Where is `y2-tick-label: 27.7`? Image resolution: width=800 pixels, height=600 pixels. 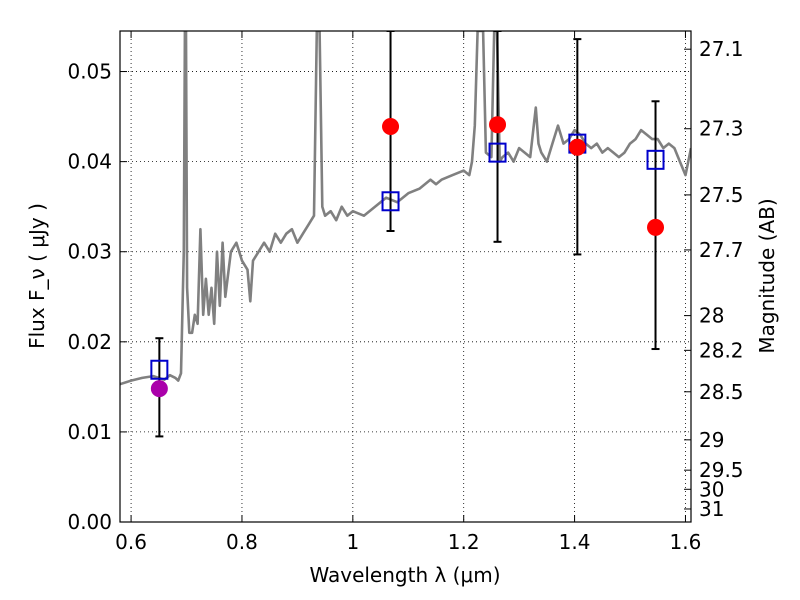 y2-tick-label: 27.7 is located at coordinates (721, 250).